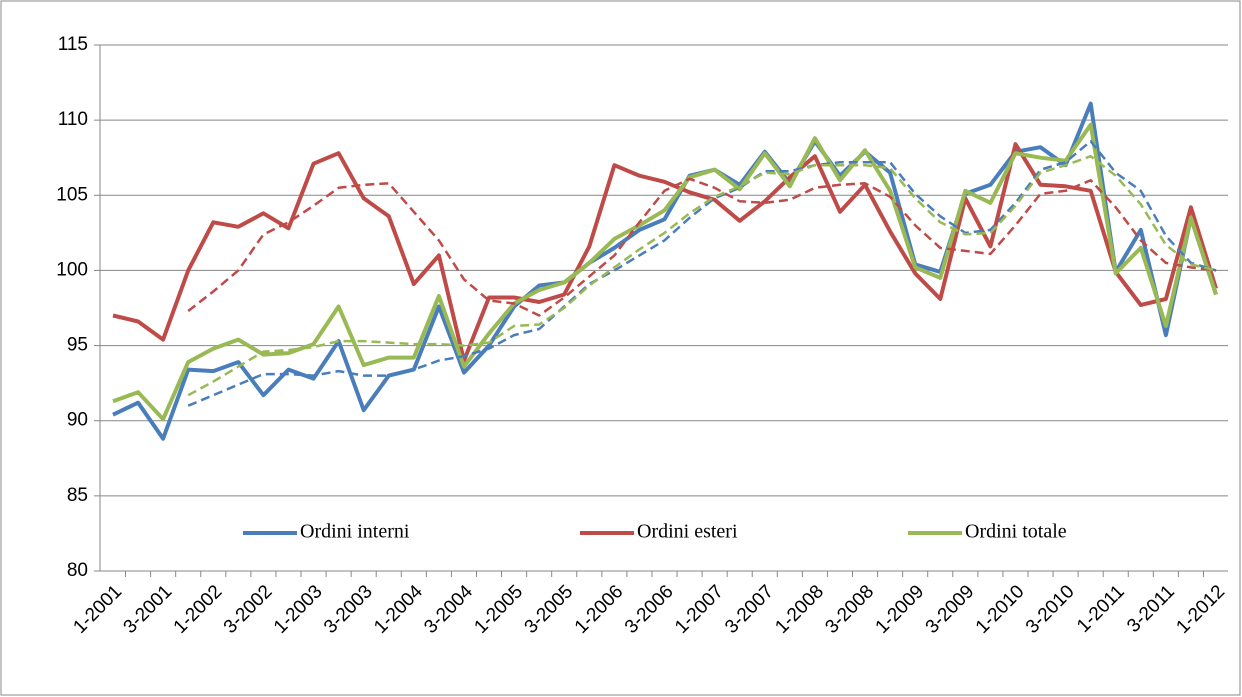  I want to click on y-tick-label: 90, so click(77, 420).